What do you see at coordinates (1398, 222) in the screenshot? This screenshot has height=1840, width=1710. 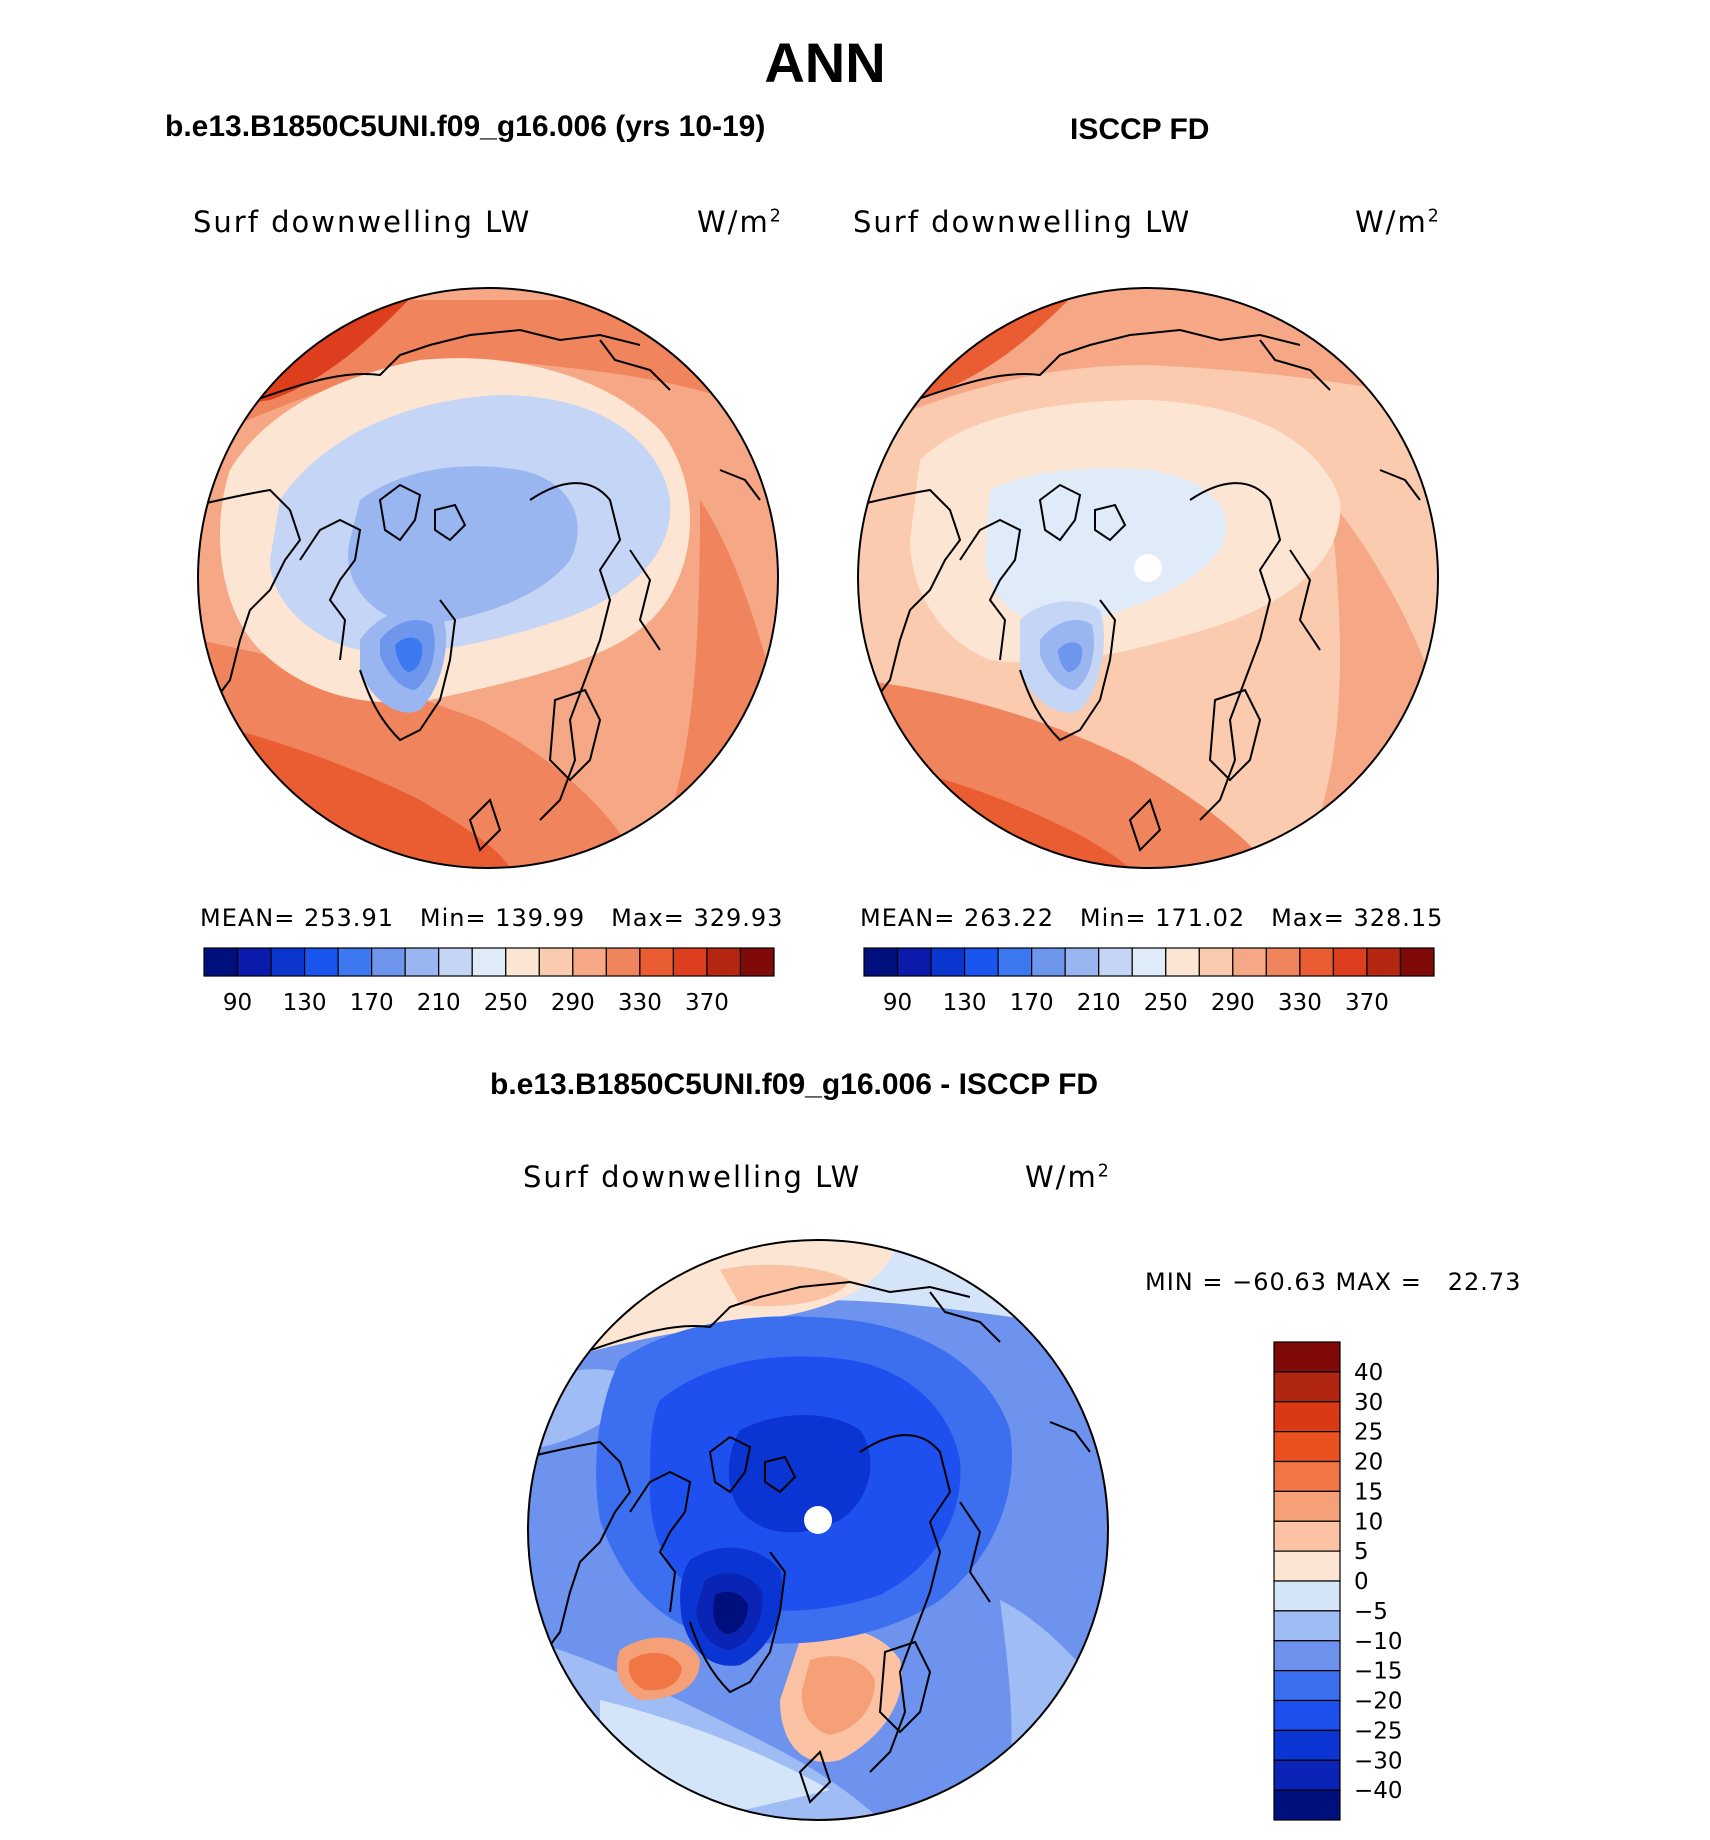 I see `right-units-label: W/m2` at bounding box center [1398, 222].